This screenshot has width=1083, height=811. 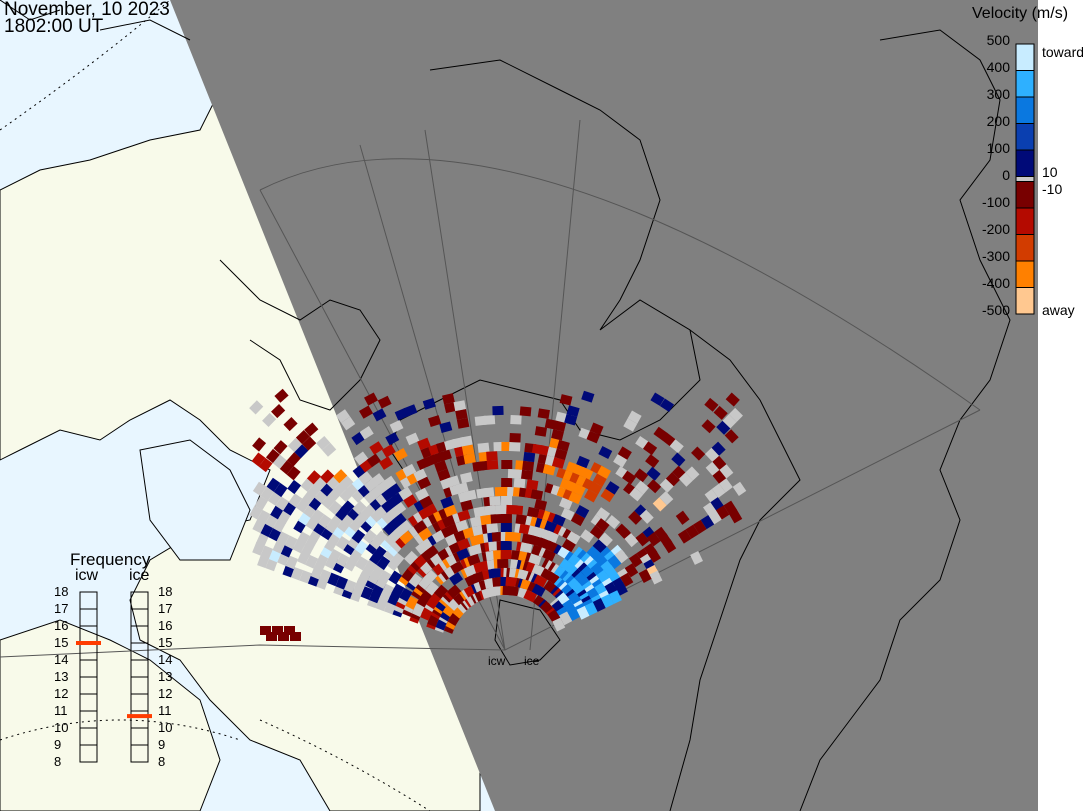 What do you see at coordinates (1025, 221) in the screenshot?
I see `colorbar-segment-away` at bounding box center [1025, 221].